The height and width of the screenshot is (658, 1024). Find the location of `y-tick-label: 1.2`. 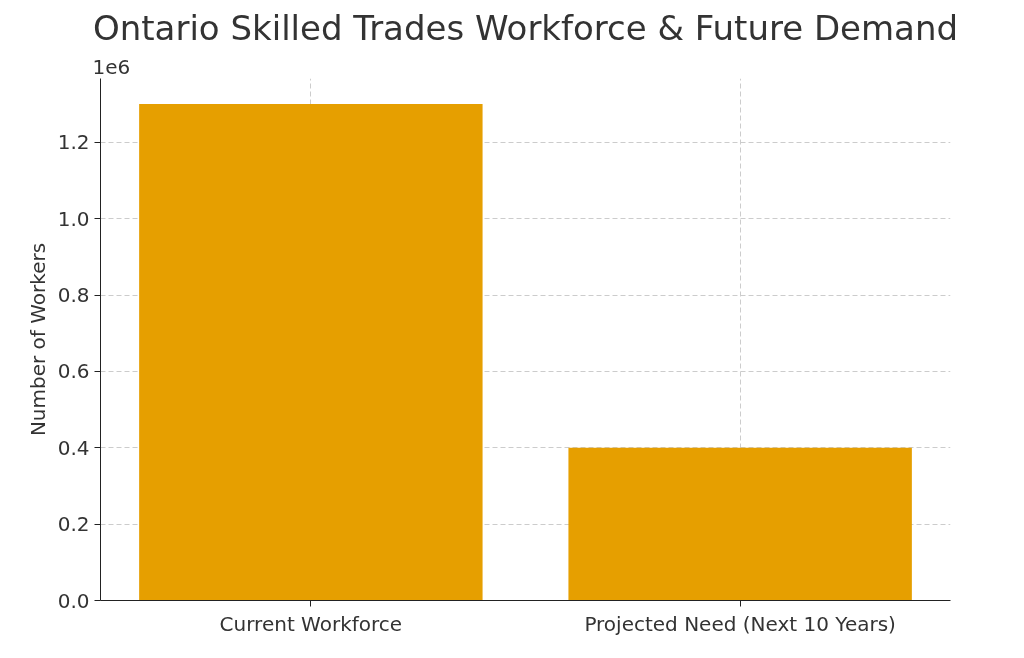

y-tick-label: 1.2 is located at coordinates (73, 142).